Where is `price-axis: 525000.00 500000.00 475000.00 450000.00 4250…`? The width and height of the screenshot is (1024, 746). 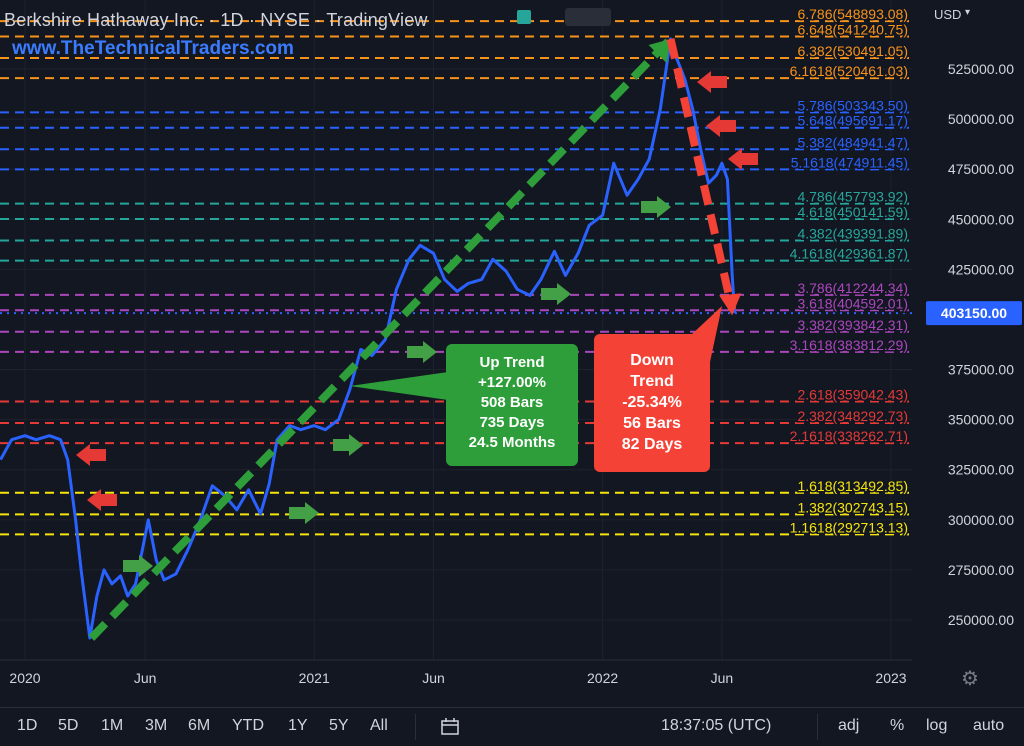
price-axis: 525000.00 500000.00 475000.00 450000.00 4250… is located at coordinates (968, 353).